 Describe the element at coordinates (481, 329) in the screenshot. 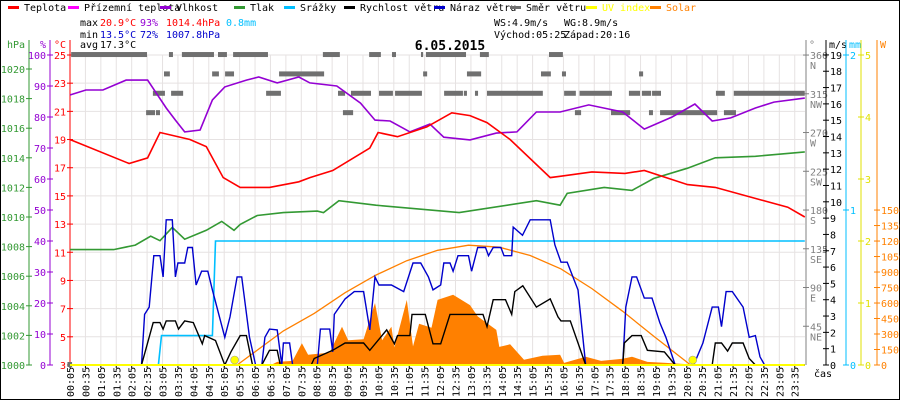

I see `solar-area` at that location.